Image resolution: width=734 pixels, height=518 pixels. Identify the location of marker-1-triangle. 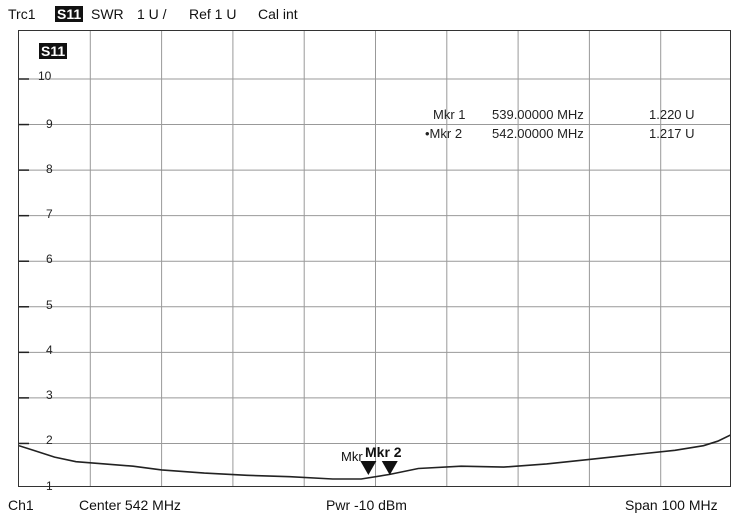
(368, 467).